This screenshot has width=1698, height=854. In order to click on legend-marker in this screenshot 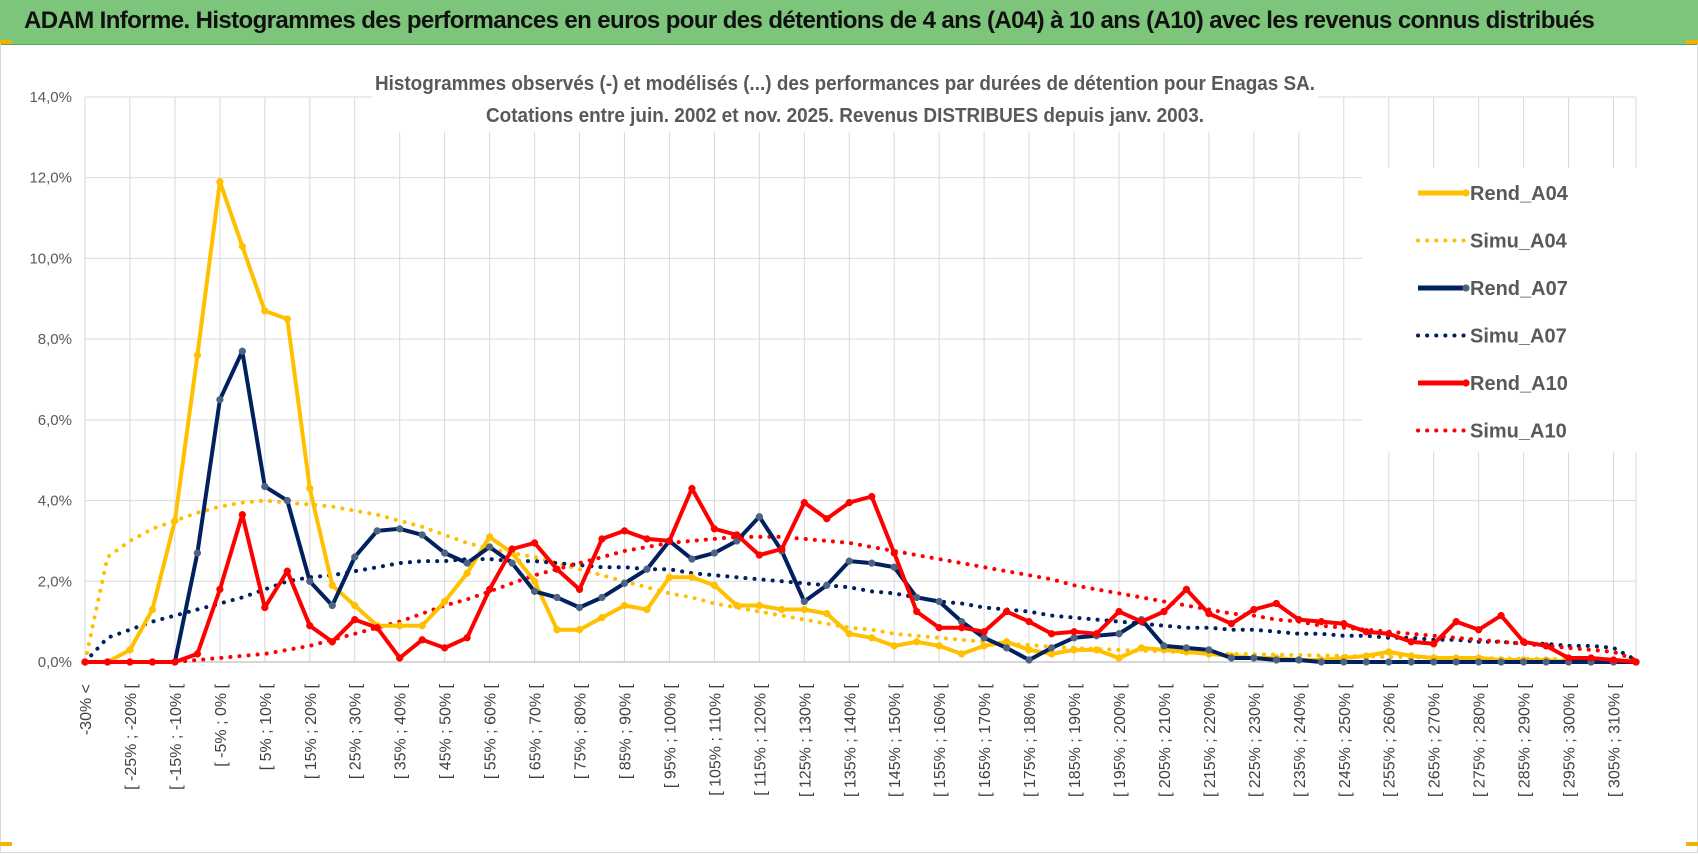, I will do `click(1466, 383)`.